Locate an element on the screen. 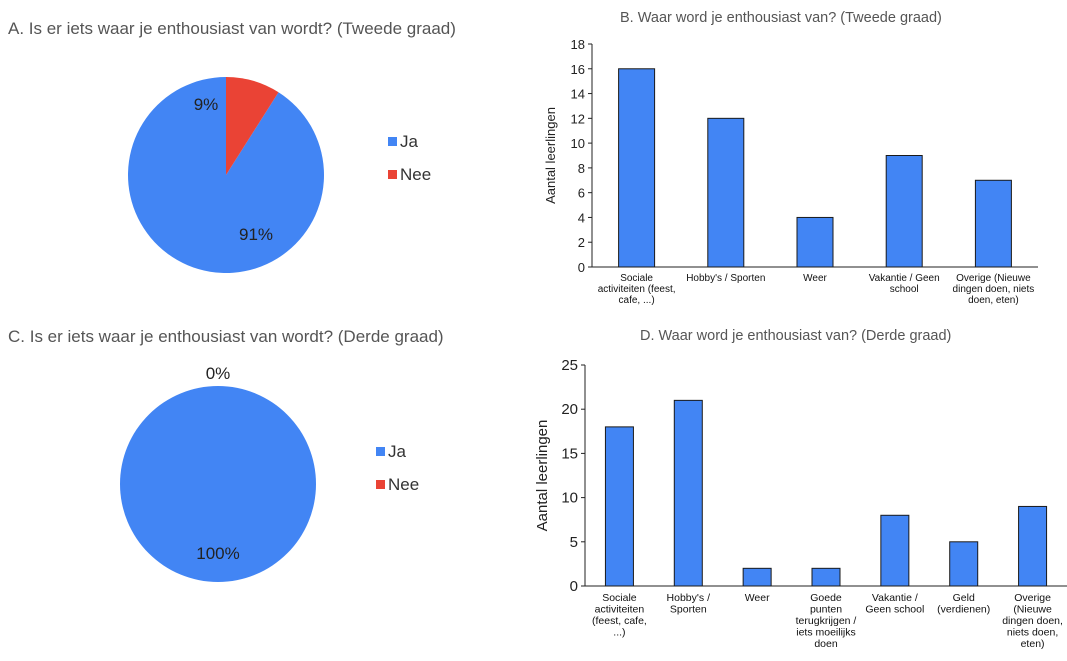 The height and width of the screenshot is (661, 1067). x-tick-label: Geld (verdienen) is located at coordinates (963, 604).